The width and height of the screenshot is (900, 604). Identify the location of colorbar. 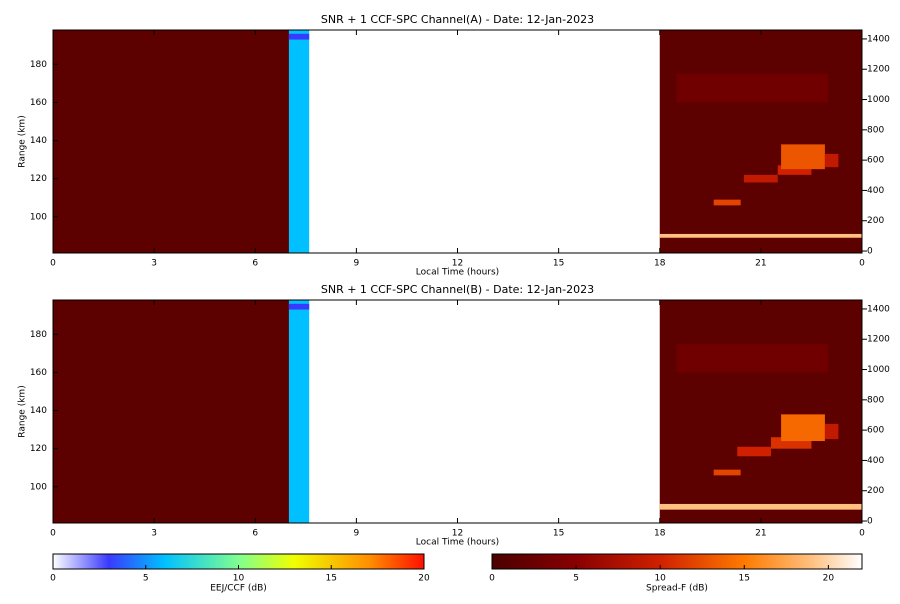
(677, 561).